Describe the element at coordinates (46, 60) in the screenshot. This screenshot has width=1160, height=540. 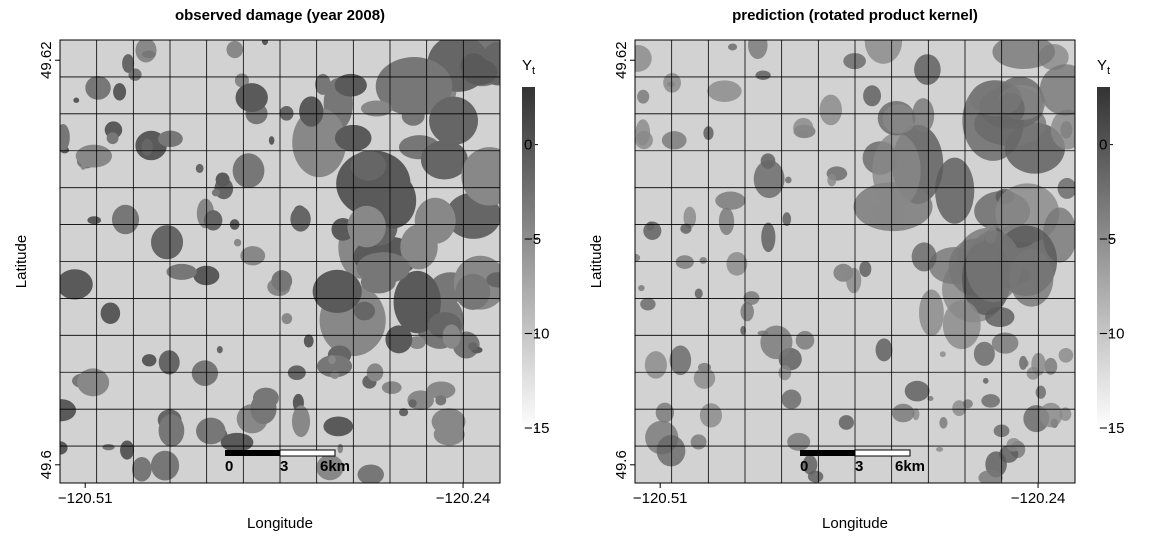
I see `y-tick-label: 49.62` at that location.